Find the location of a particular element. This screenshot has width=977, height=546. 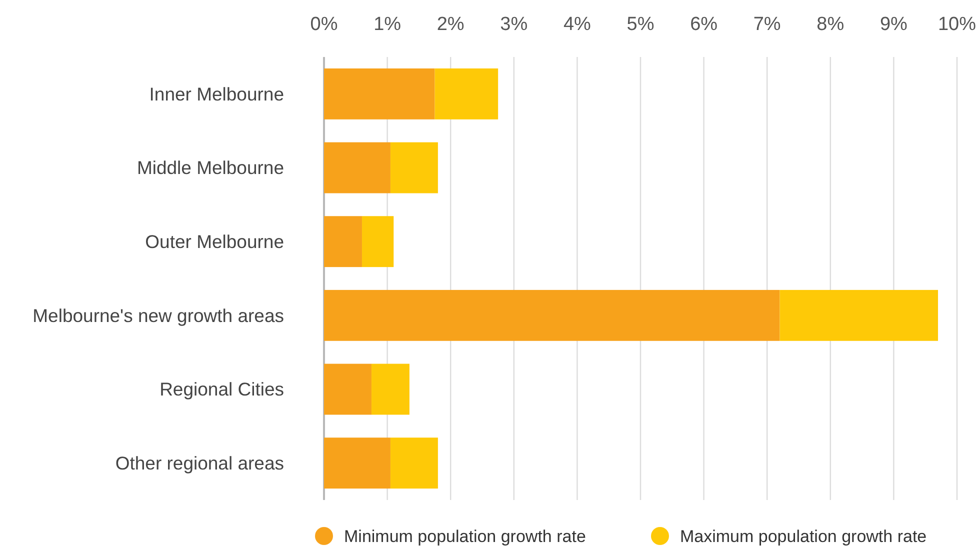

y-tick-label: Outer Melbourne is located at coordinates (214, 241).